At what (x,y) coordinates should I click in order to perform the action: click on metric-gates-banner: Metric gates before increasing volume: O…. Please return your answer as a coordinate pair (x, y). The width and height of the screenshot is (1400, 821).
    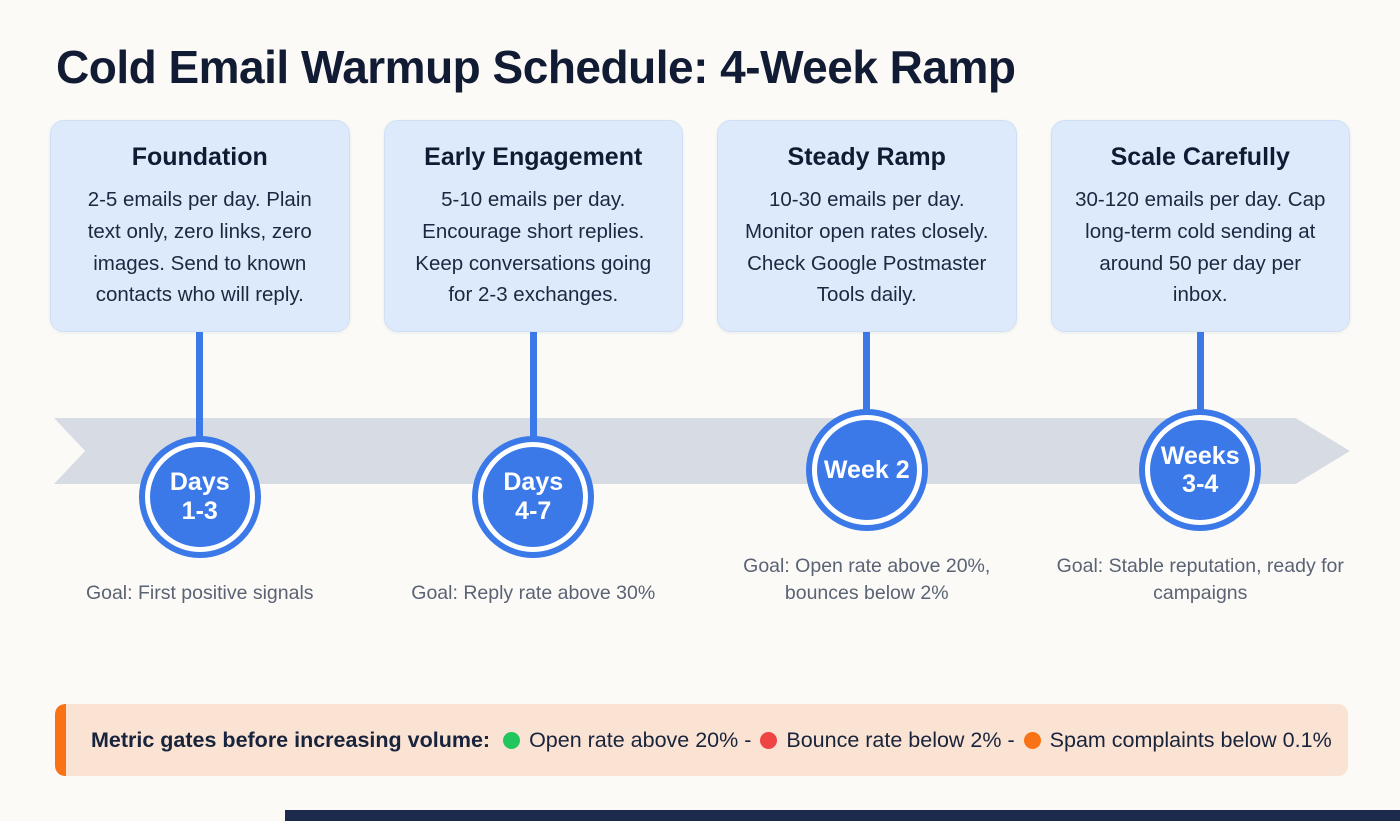
    Looking at the image, I should click on (701, 740).